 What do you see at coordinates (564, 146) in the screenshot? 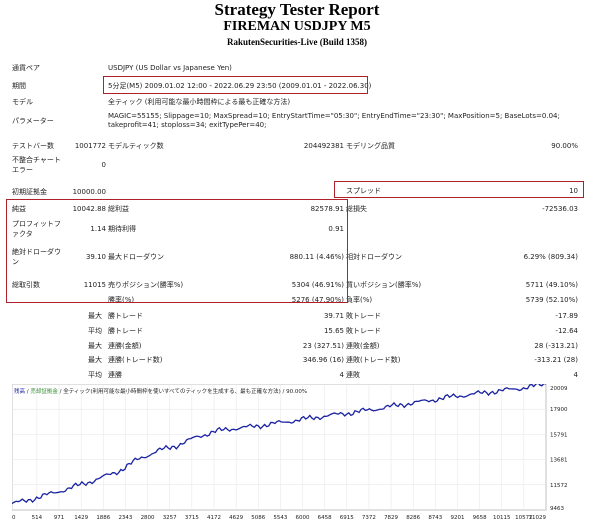
I see `quality-value: 90.00%` at bounding box center [564, 146].